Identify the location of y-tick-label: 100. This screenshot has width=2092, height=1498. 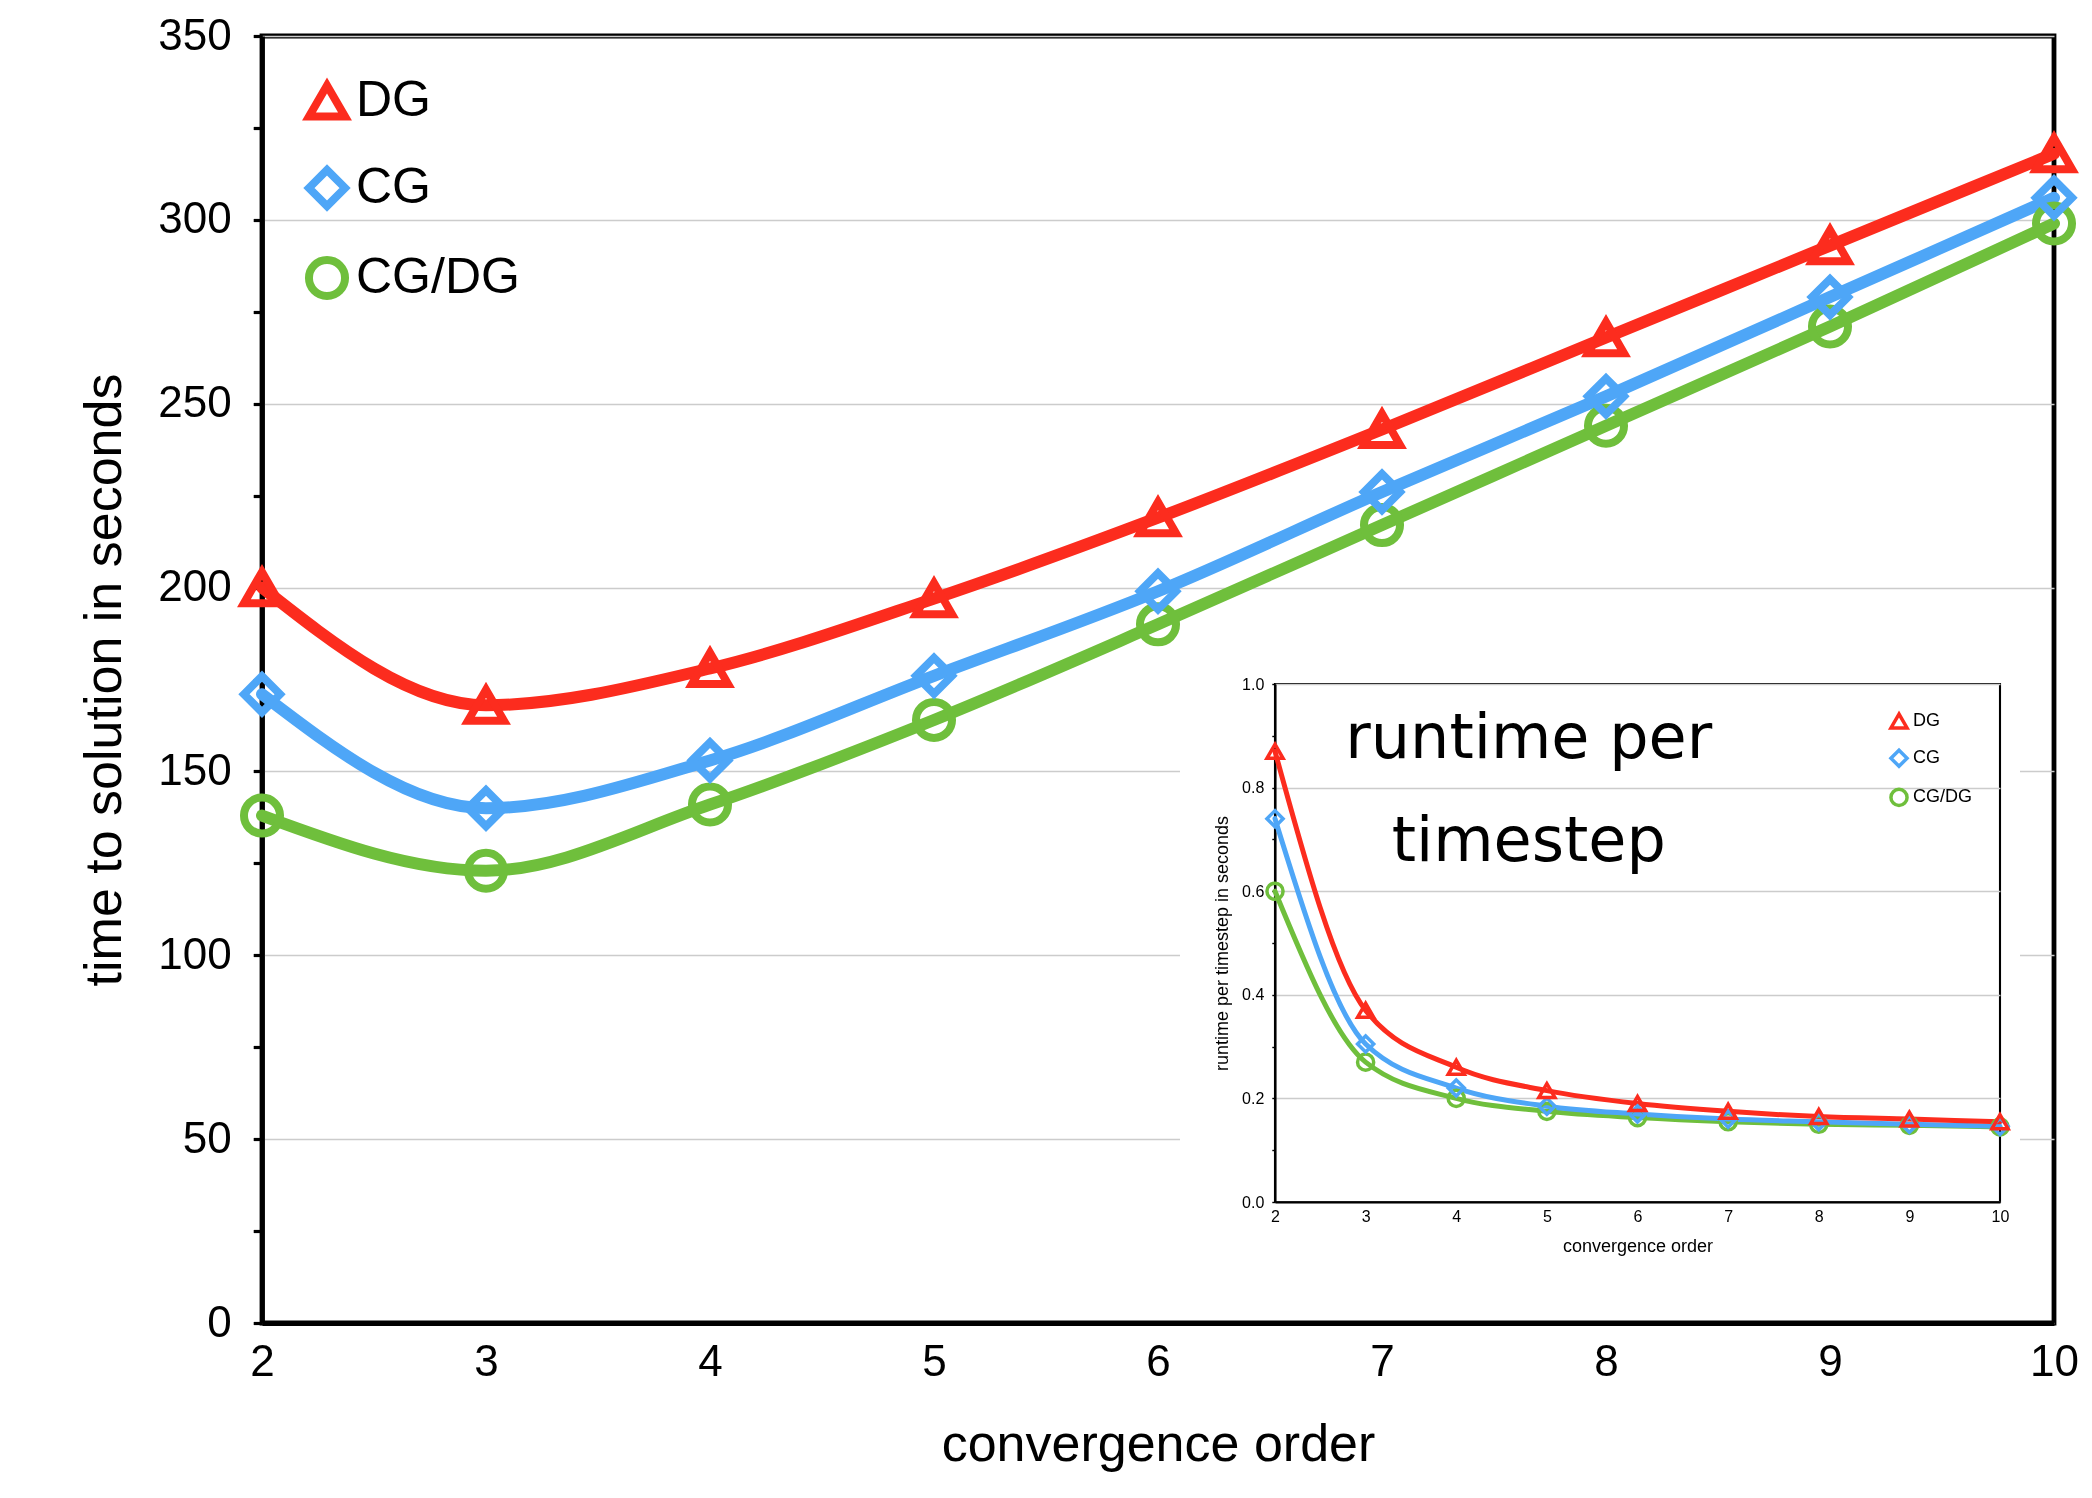
(195, 953).